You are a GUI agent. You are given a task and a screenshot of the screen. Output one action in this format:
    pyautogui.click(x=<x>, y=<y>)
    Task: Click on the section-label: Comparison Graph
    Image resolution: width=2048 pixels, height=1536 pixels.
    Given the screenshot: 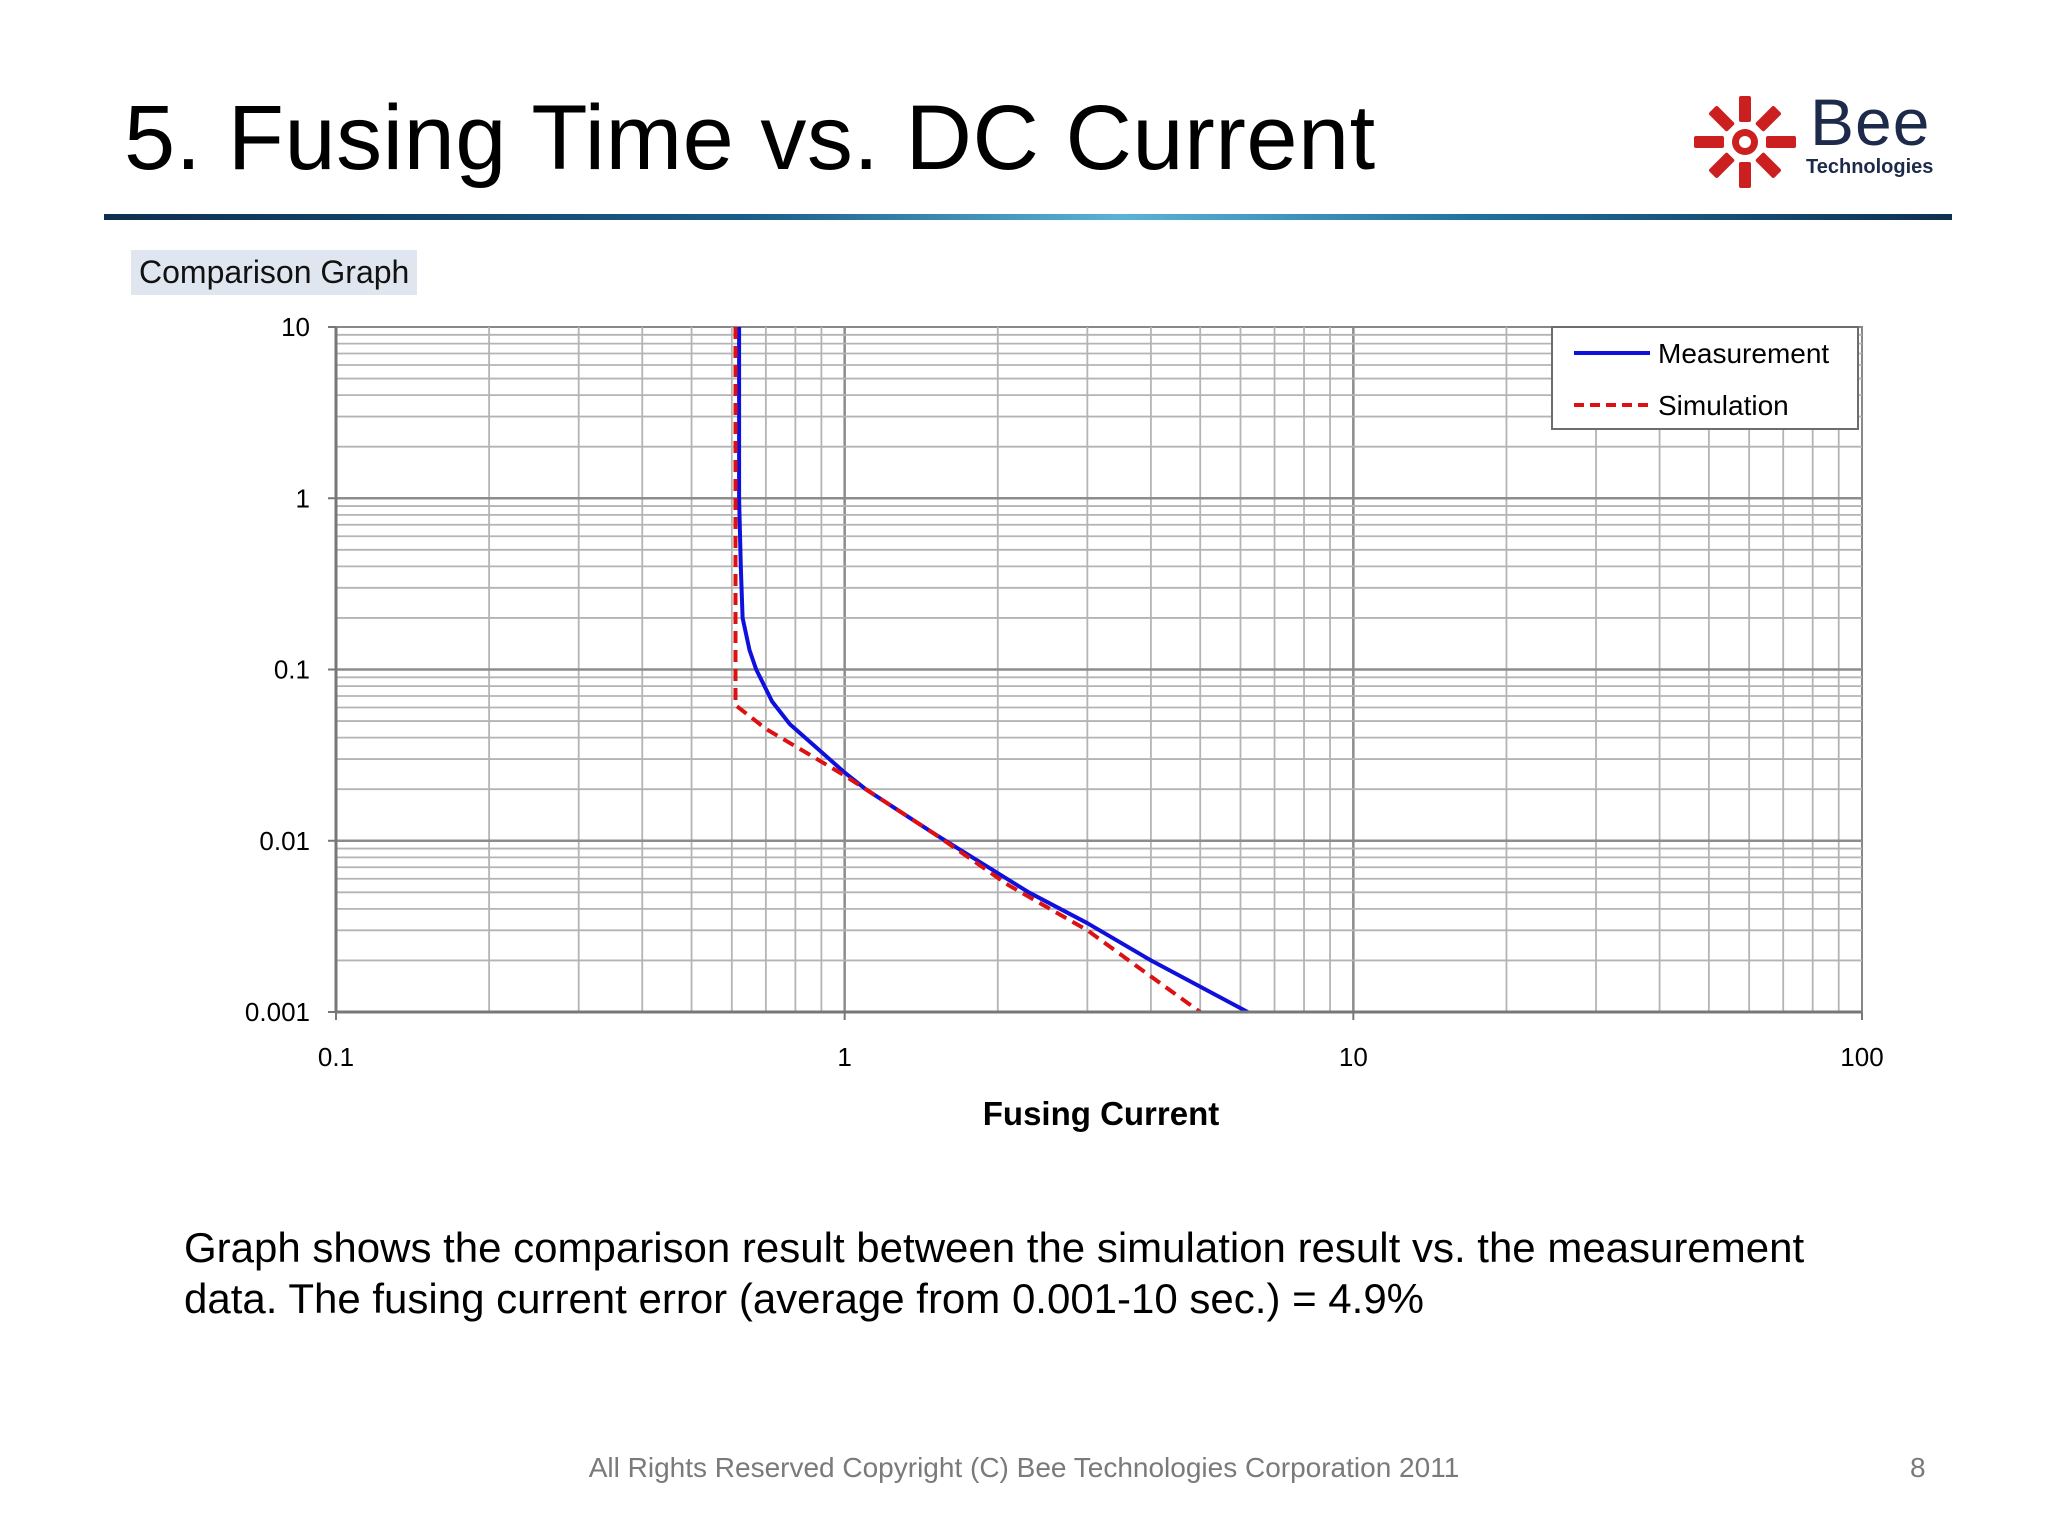 What is the action you would take?
    pyautogui.click(x=274, y=272)
    